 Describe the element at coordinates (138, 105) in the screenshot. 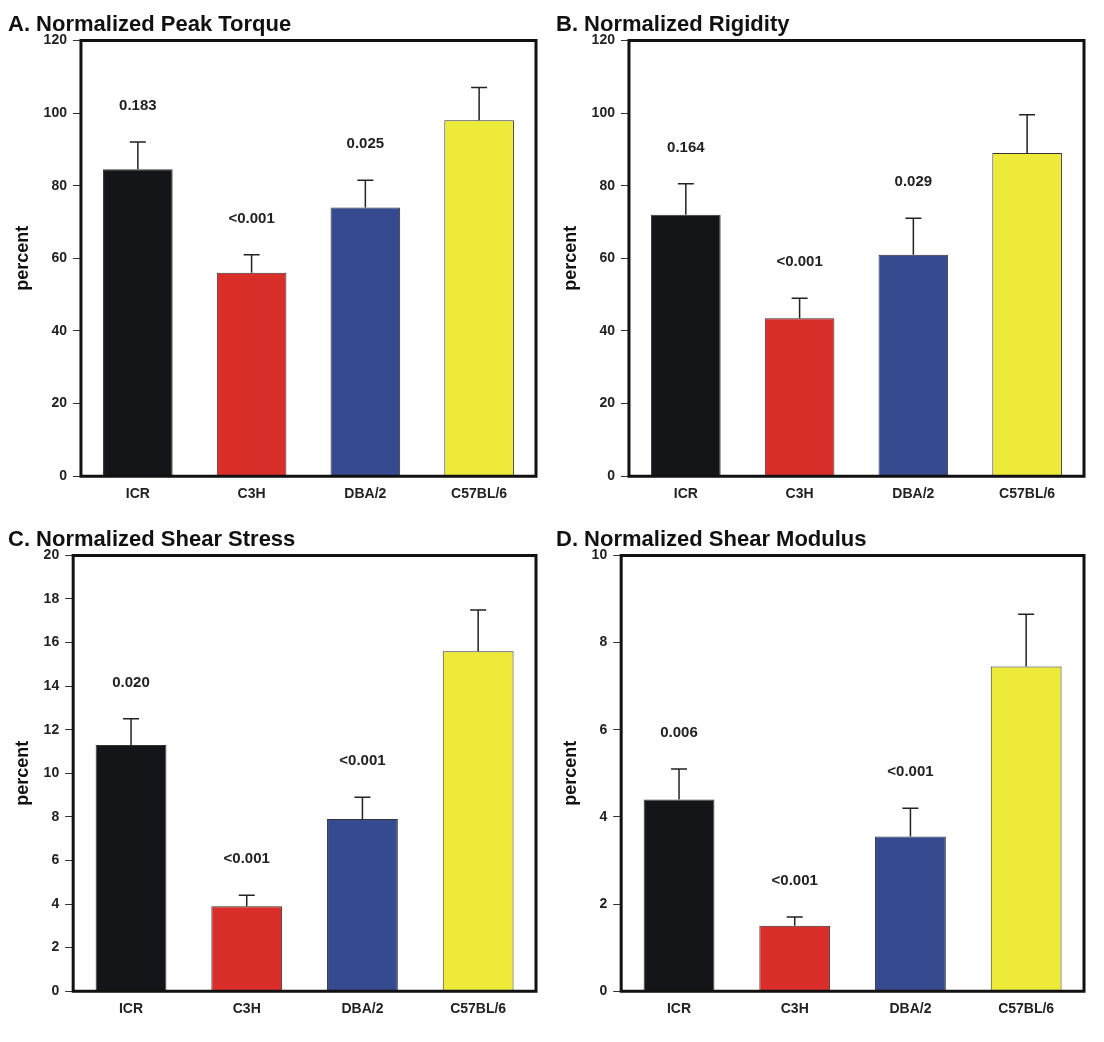

I see `annotation: 0.183` at that location.